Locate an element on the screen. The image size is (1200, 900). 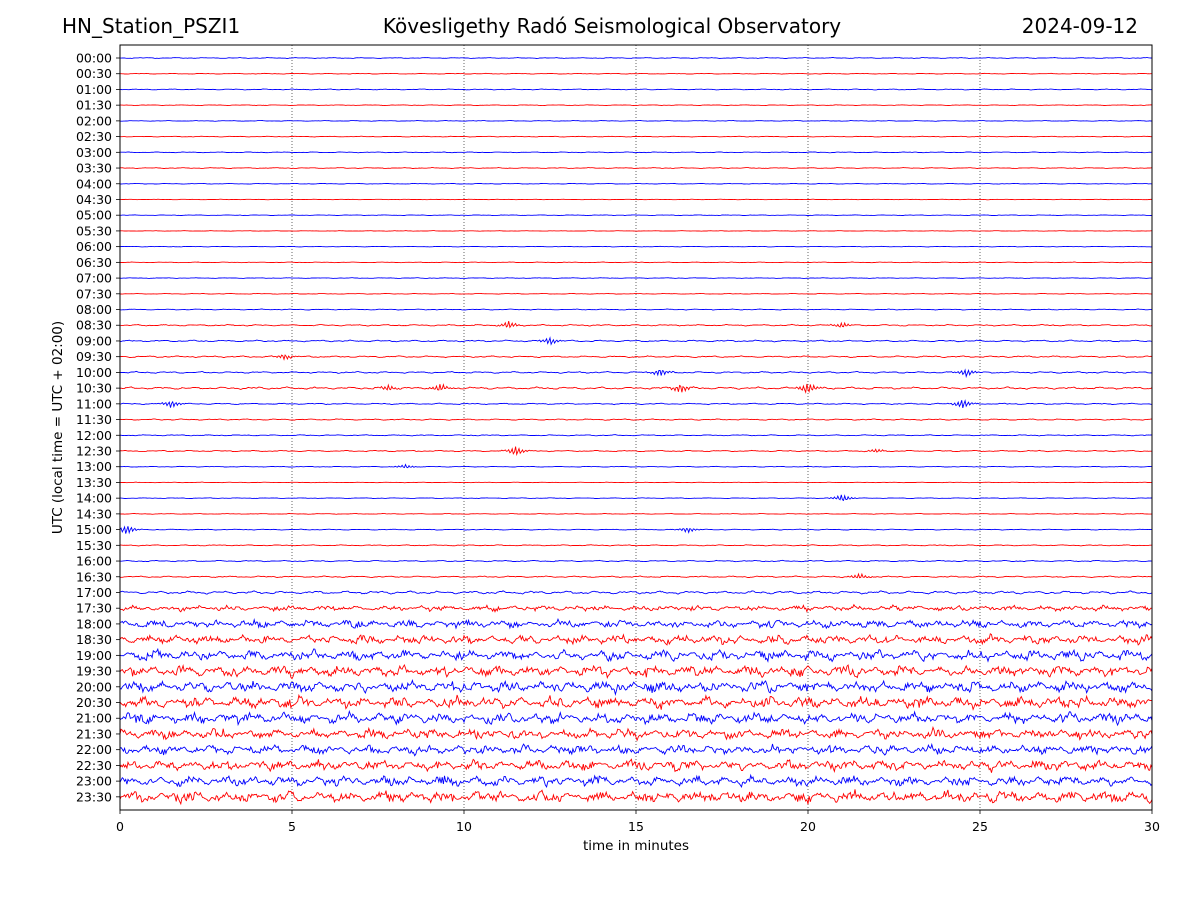
y-tick-label: 10:00 is located at coordinates (94, 372).